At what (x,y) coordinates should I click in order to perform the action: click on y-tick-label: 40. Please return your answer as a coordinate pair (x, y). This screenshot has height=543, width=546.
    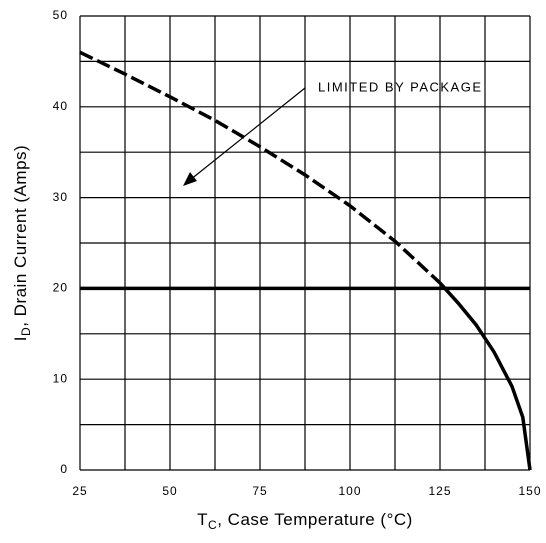
    Looking at the image, I should click on (60, 106).